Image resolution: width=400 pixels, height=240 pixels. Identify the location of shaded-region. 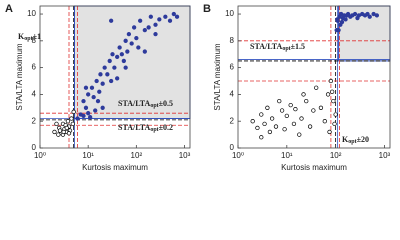
(132, 62).